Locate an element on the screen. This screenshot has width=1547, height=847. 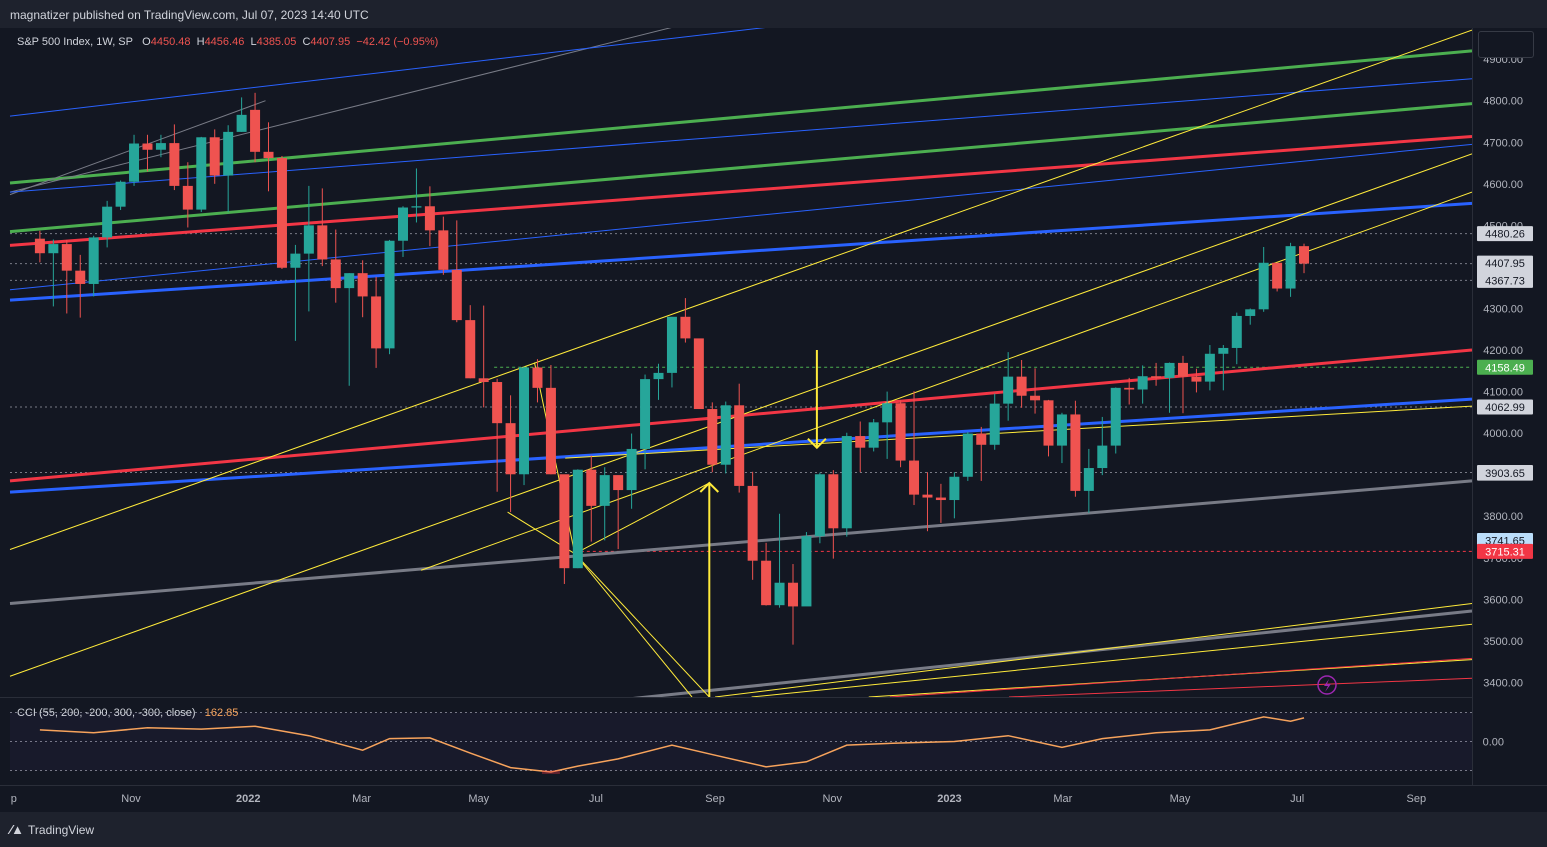
price-label-8: 3715.31 is located at coordinates (1505, 551).